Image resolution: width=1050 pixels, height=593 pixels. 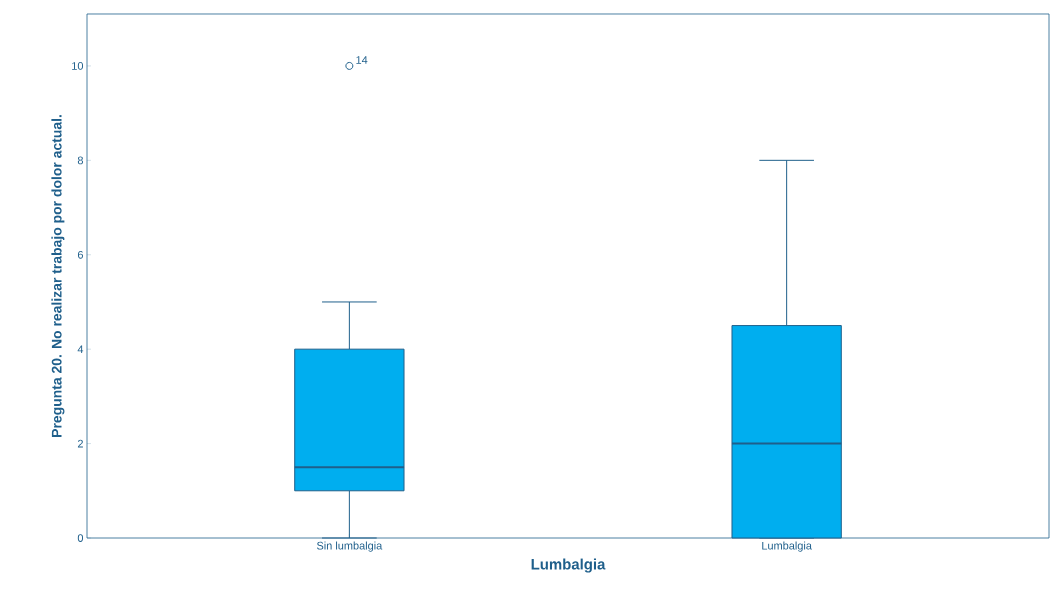 I want to click on y-tick-label: 4, so click(x=80, y=349).